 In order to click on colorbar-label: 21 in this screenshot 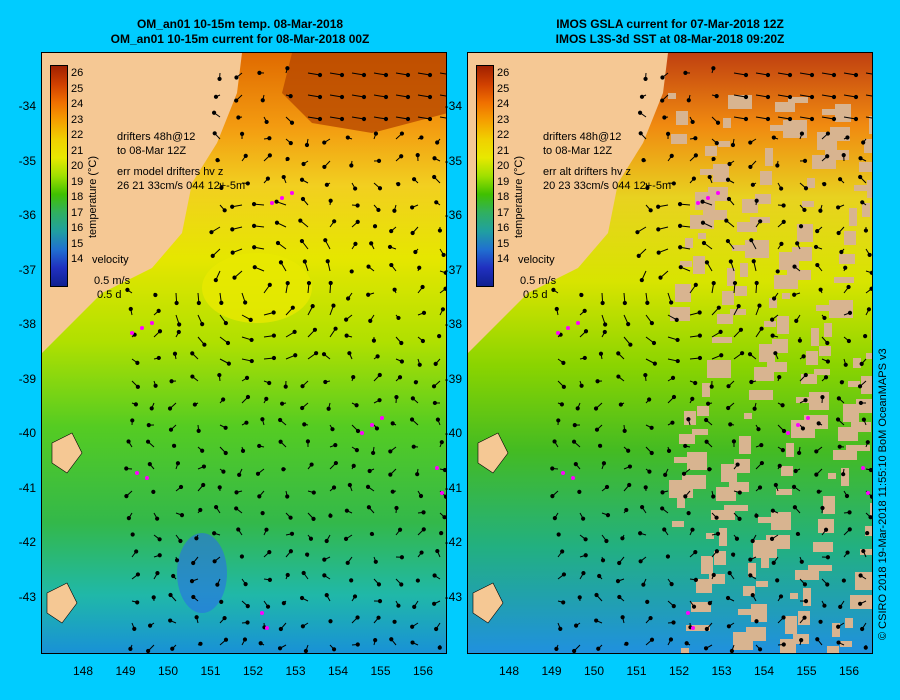, I will do `click(77, 150)`.